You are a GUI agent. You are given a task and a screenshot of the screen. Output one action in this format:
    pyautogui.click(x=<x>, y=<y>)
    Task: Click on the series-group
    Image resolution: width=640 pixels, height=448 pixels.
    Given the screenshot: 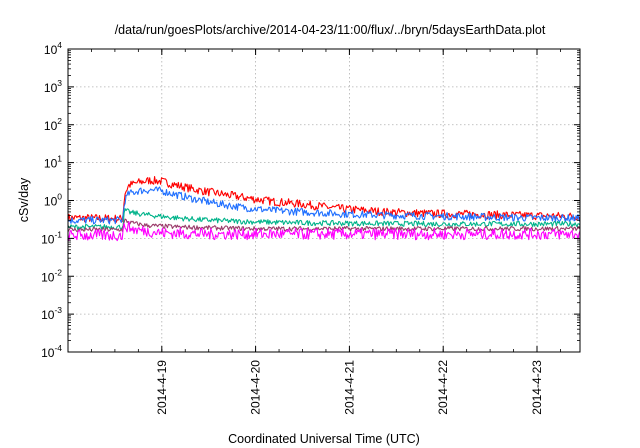 What is the action you would take?
    pyautogui.click(x=324, y=209)
    